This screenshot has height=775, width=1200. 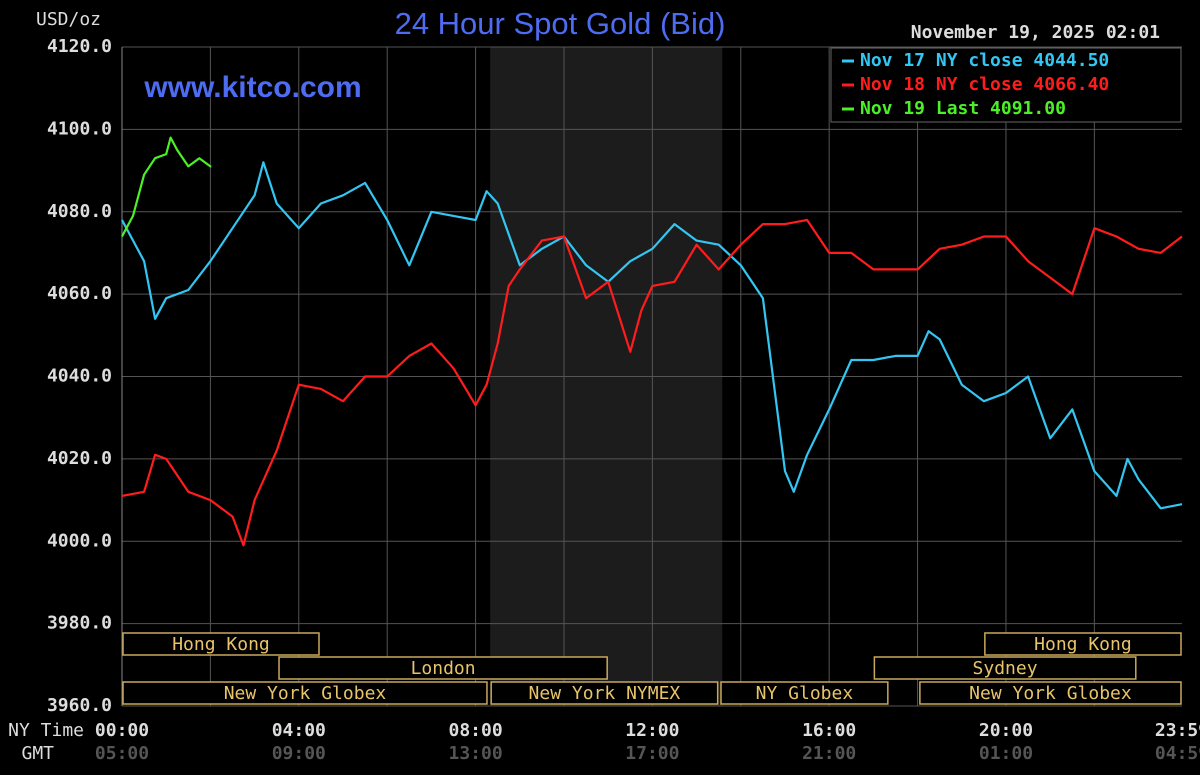 I want to click on session-label: London, so click(x=443, y=668).